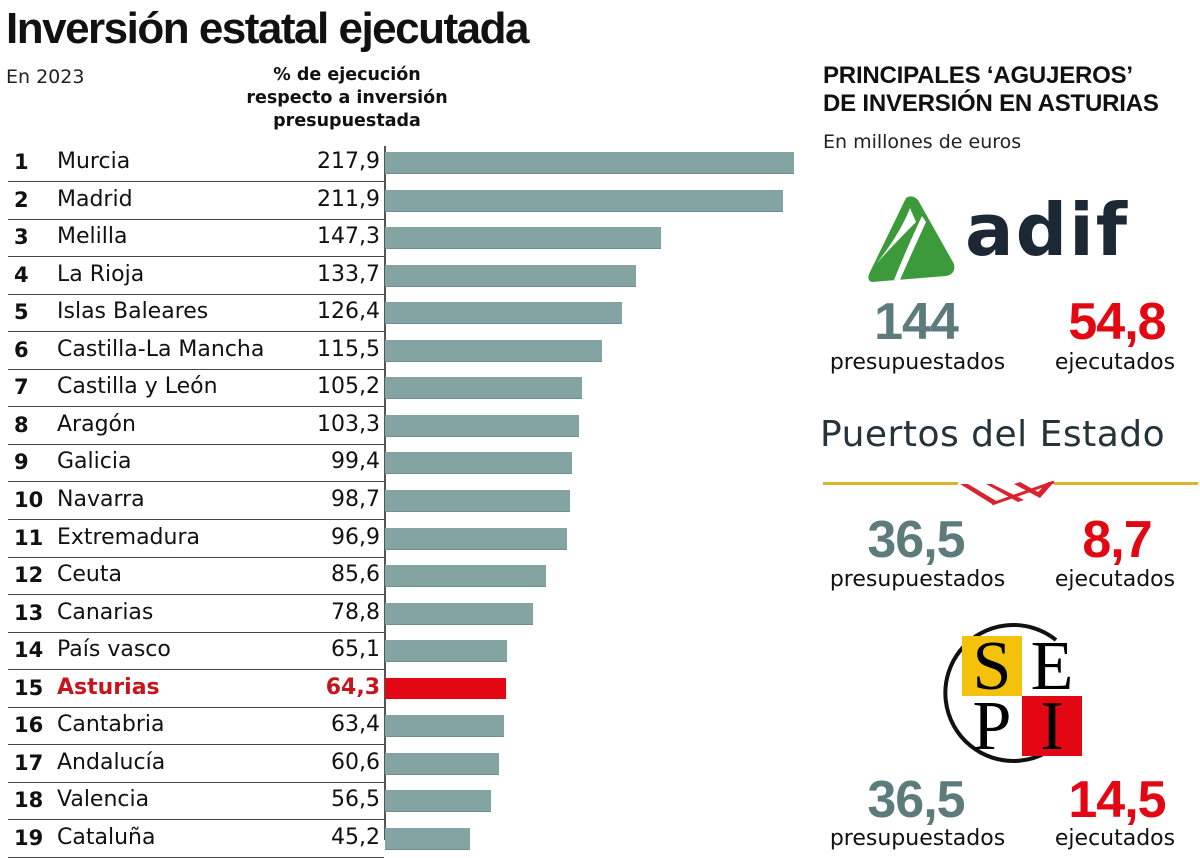 This screenshot has height=858, width=1200. I want to click on sepi-executed-label: ejecutados, so click(1115, 838).